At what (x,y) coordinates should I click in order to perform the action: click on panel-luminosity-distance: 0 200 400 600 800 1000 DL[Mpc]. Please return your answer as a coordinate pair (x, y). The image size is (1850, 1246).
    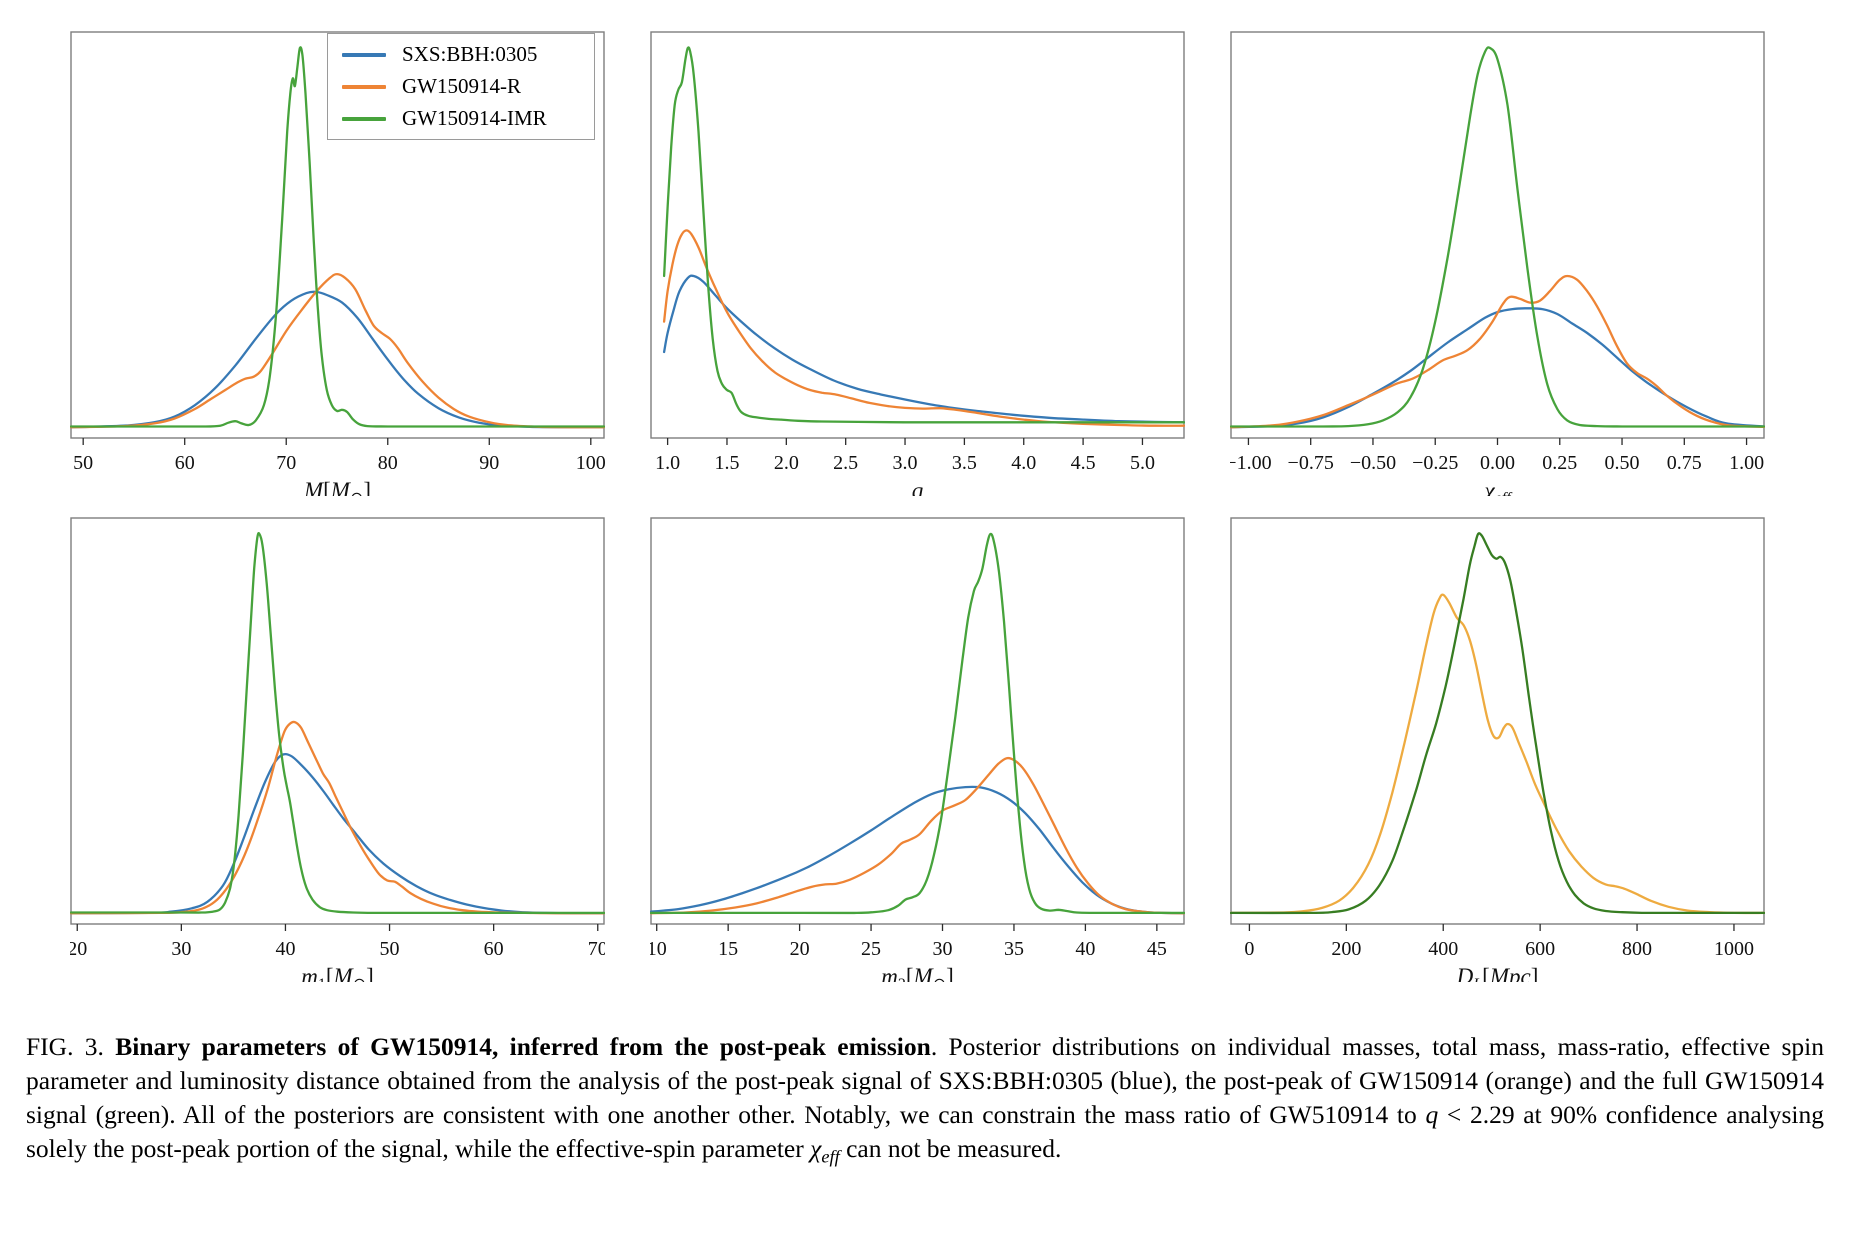
    Looking at the image, I should click on (1497, 747).